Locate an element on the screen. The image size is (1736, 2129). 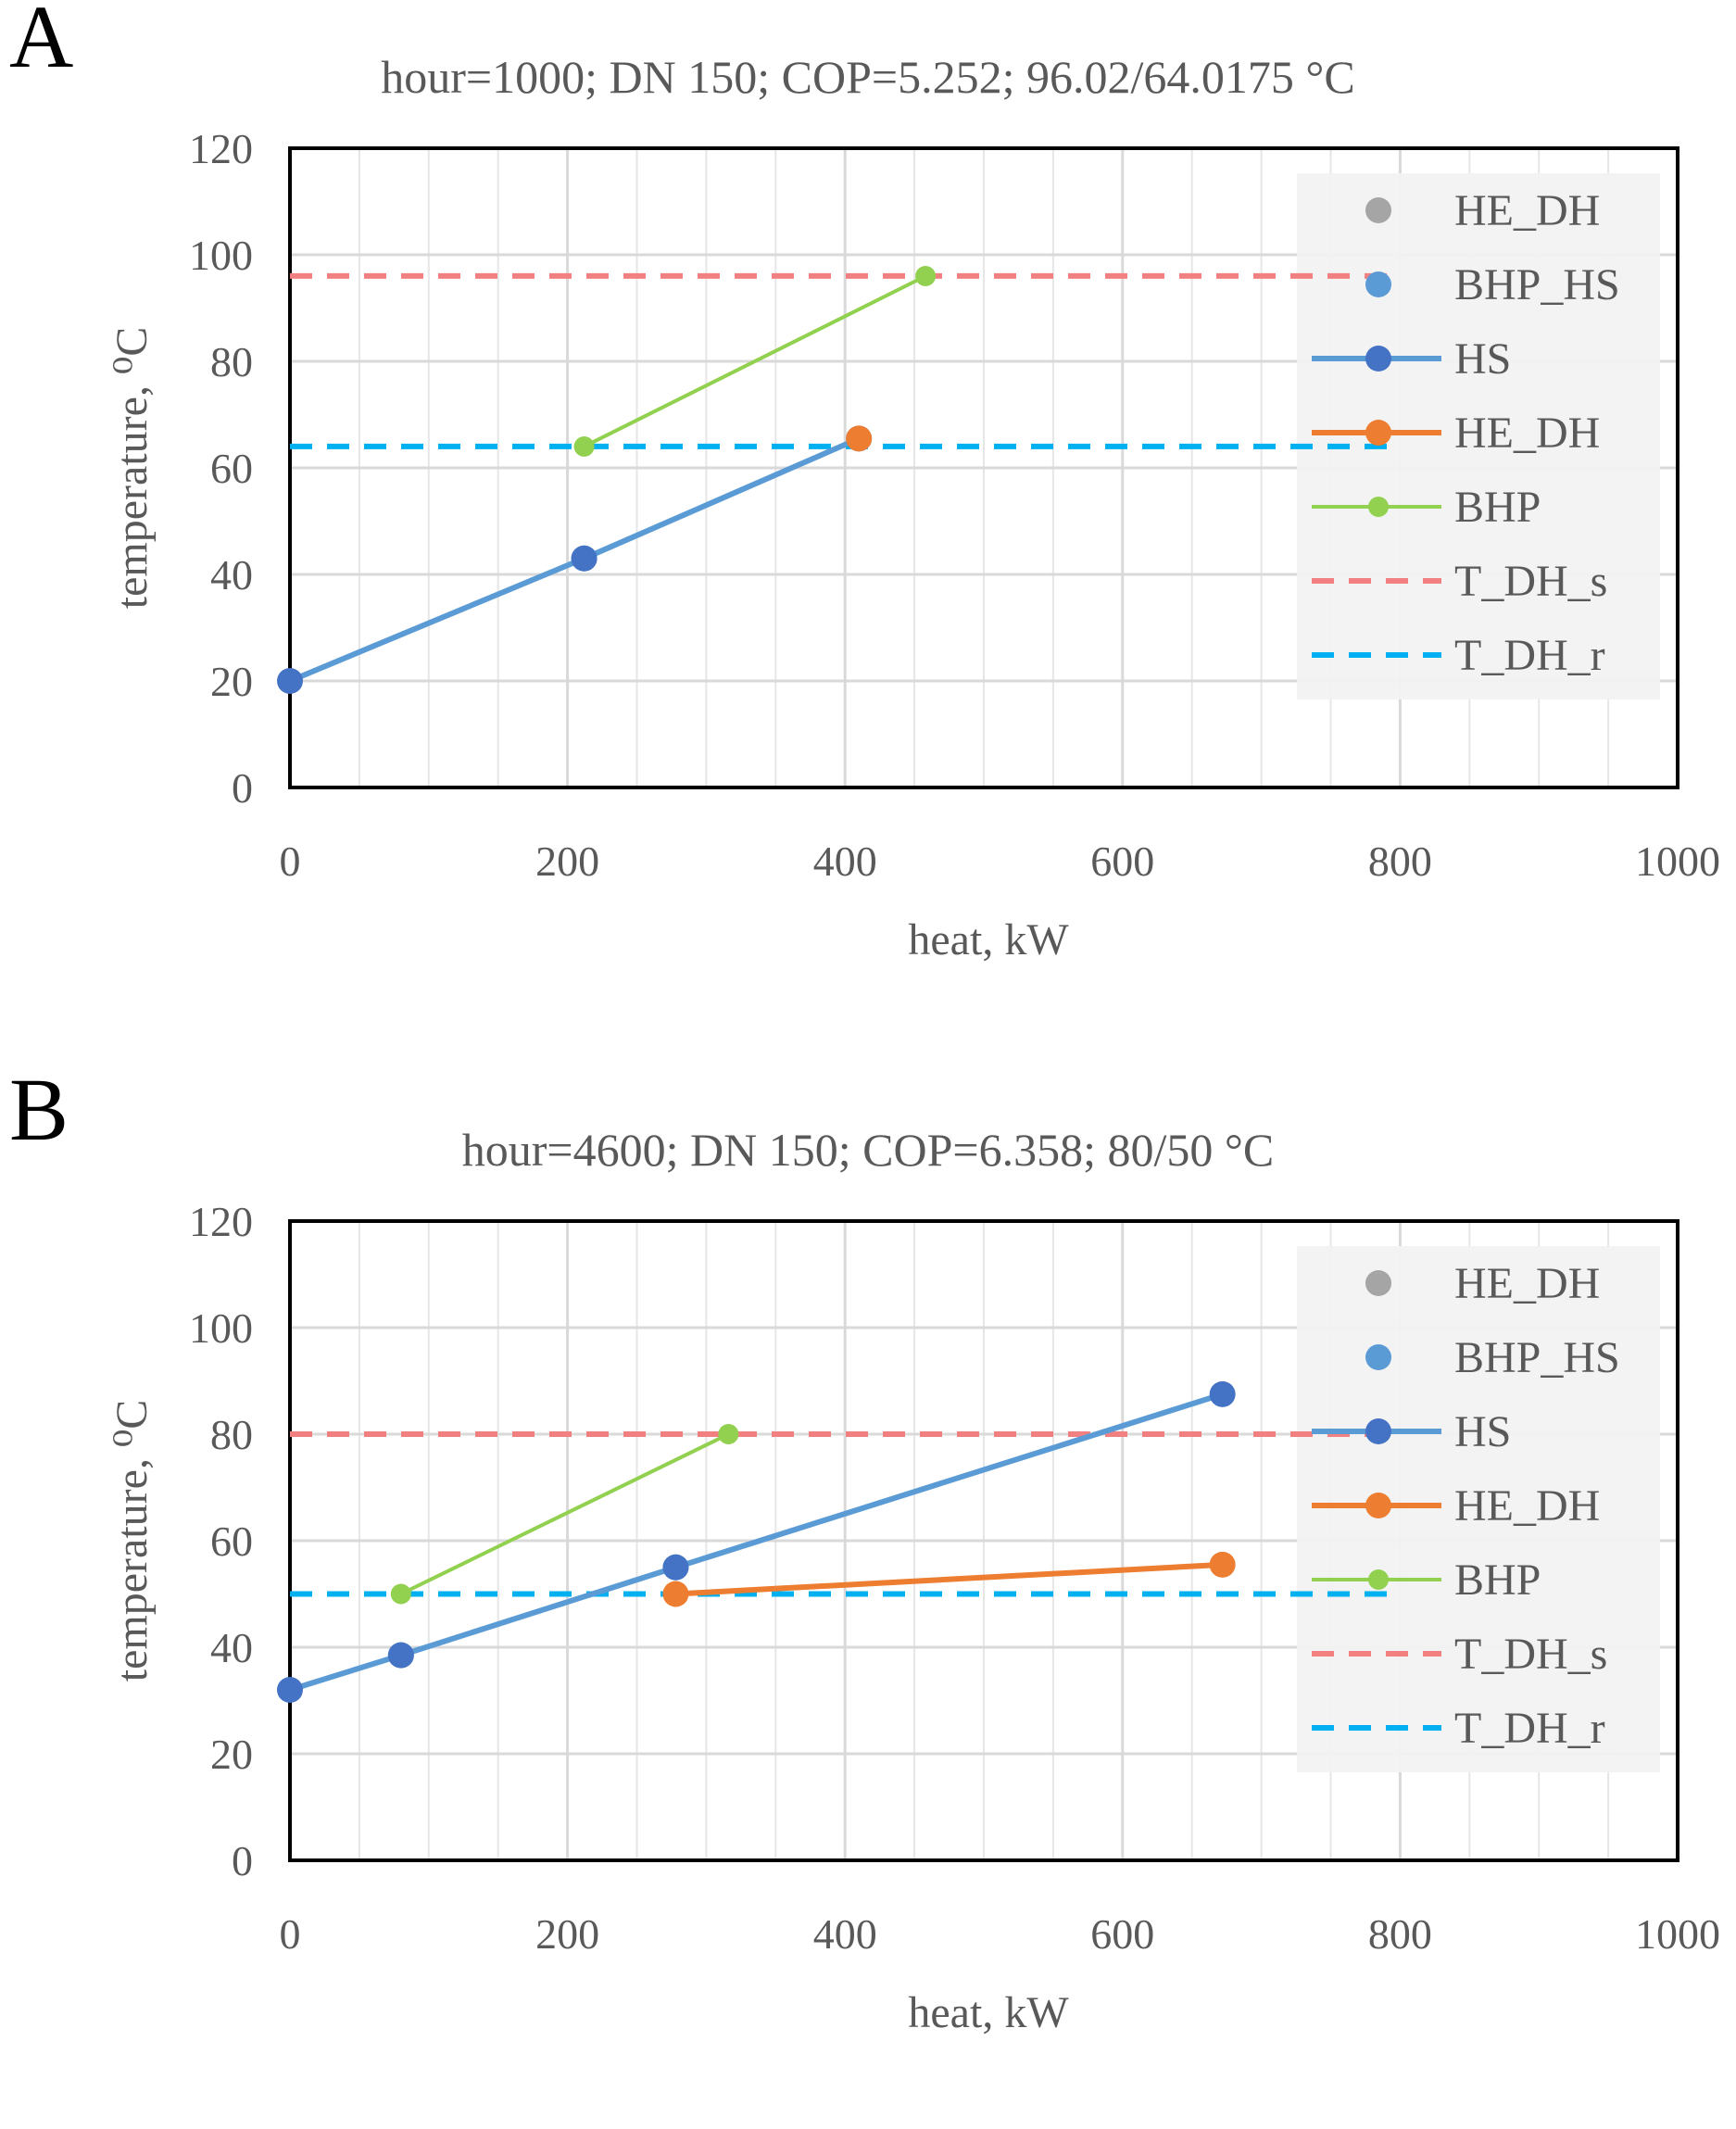
panel-letter: A is located at coordinates (41, 43).